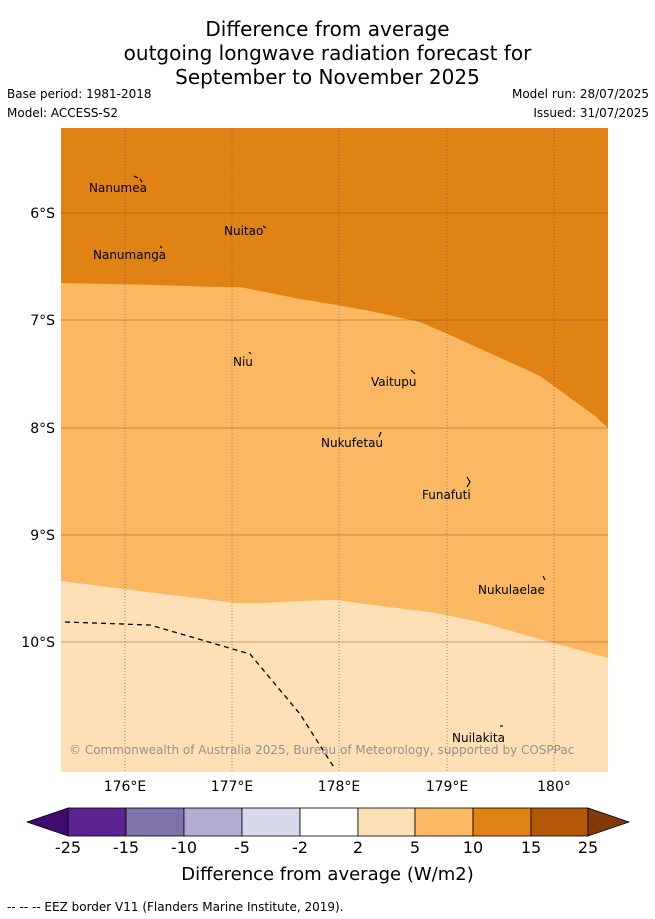 Image resolution: width=655 pixels, height=919 pixels. What do you see at coordinates (271, 822) in the screenshot?
I see `colorbar-segment-neg5-neg2` at bounding box center [271, 822].